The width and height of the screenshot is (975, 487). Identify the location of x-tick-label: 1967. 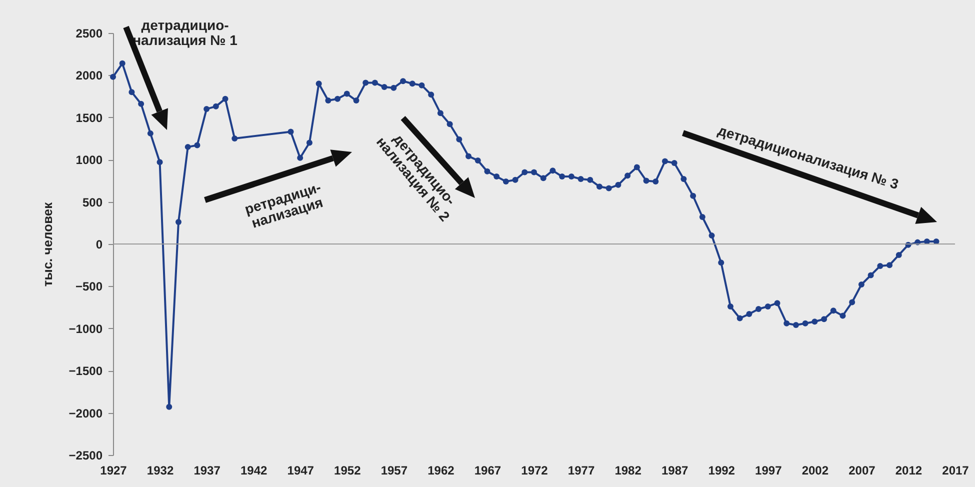
(488, 471).